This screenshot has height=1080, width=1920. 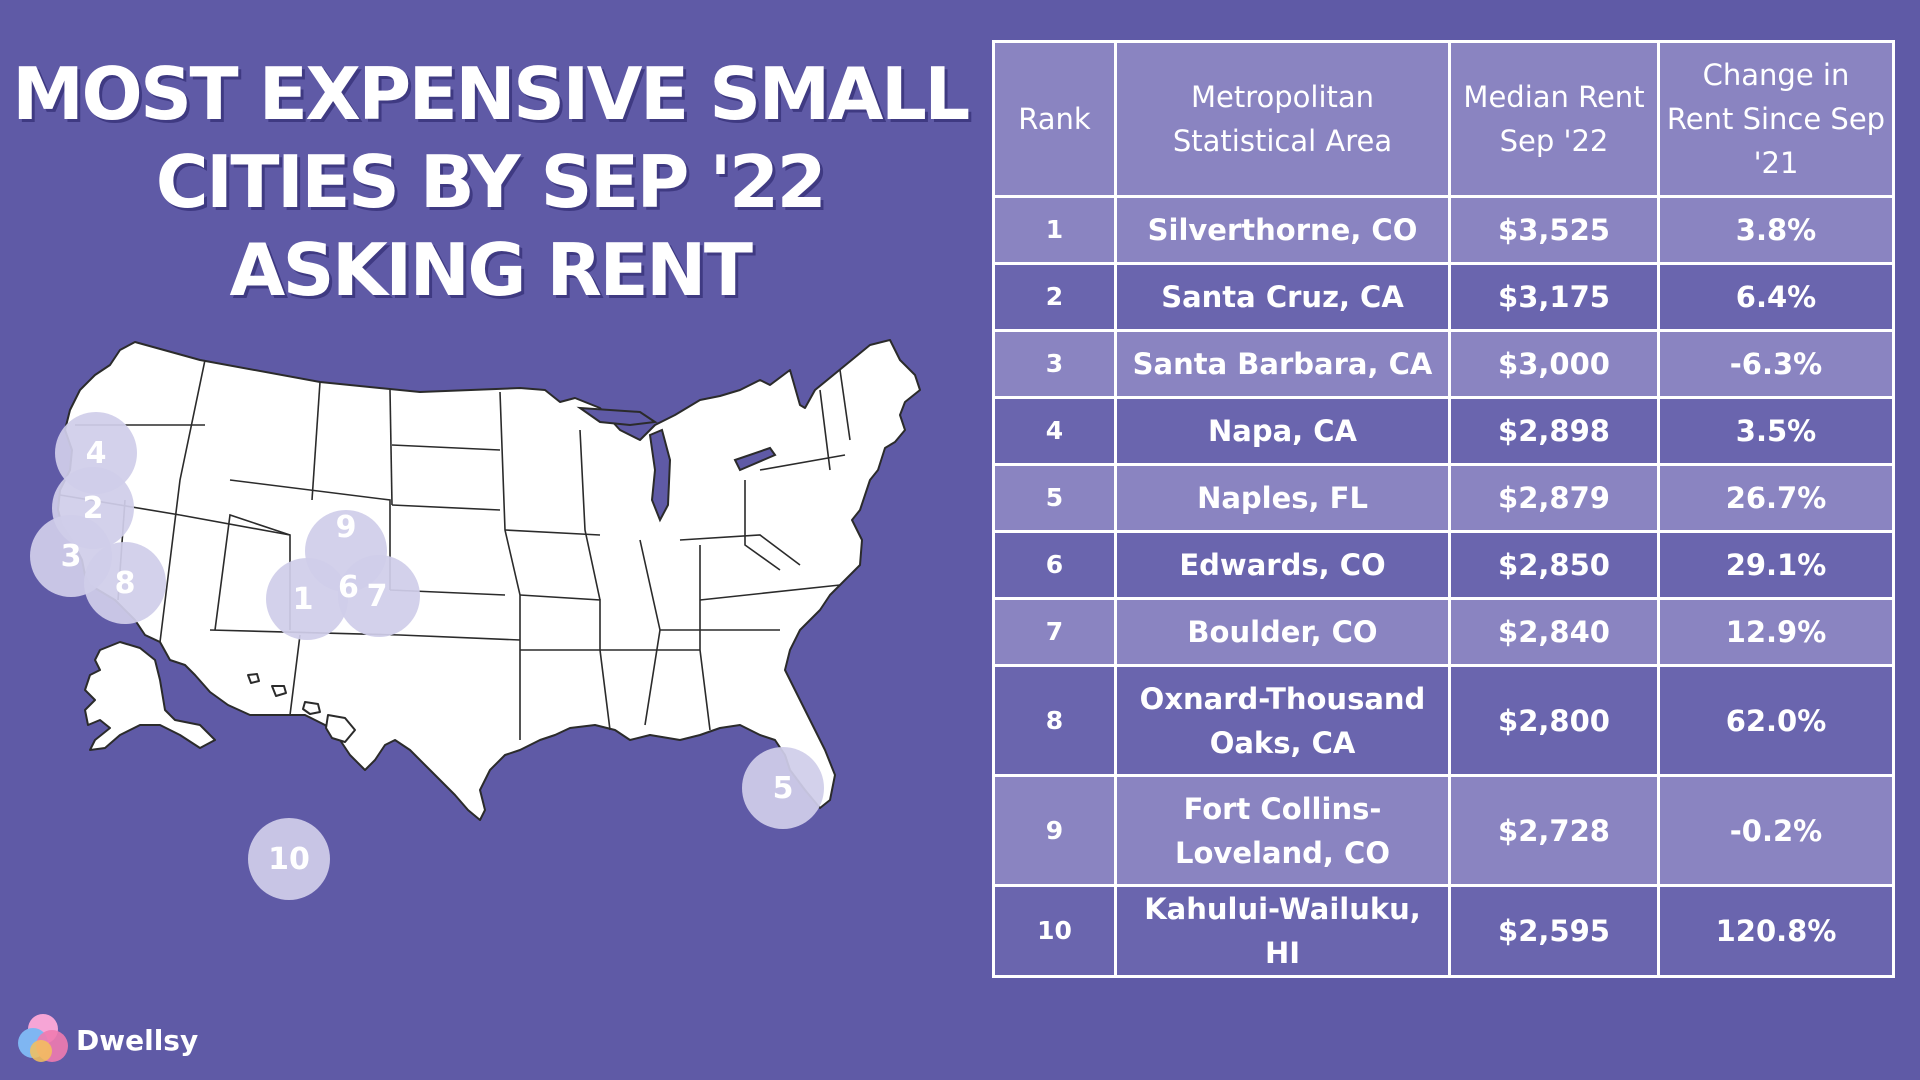 I want to click on header-rent: Median Rent Sep '22, so click(x=1554, y=119).